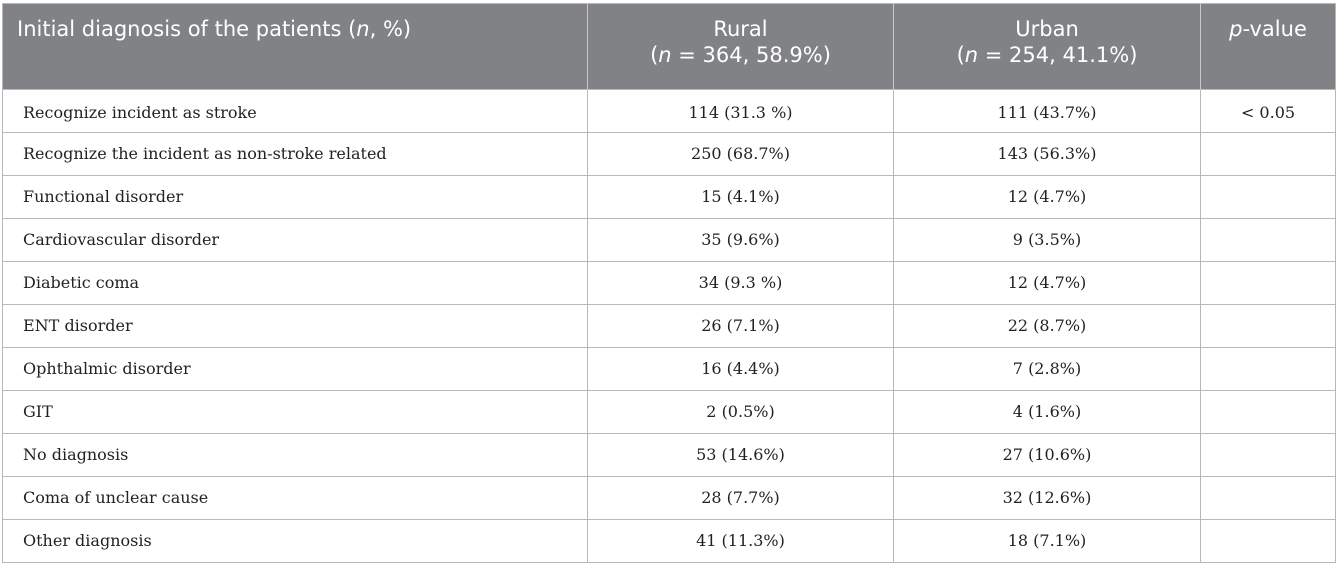 The image size is (1337, 563). Describe the element at coordinates (1274, 29) in the screenshot. I see `header-p-suffix: -value` at that location.